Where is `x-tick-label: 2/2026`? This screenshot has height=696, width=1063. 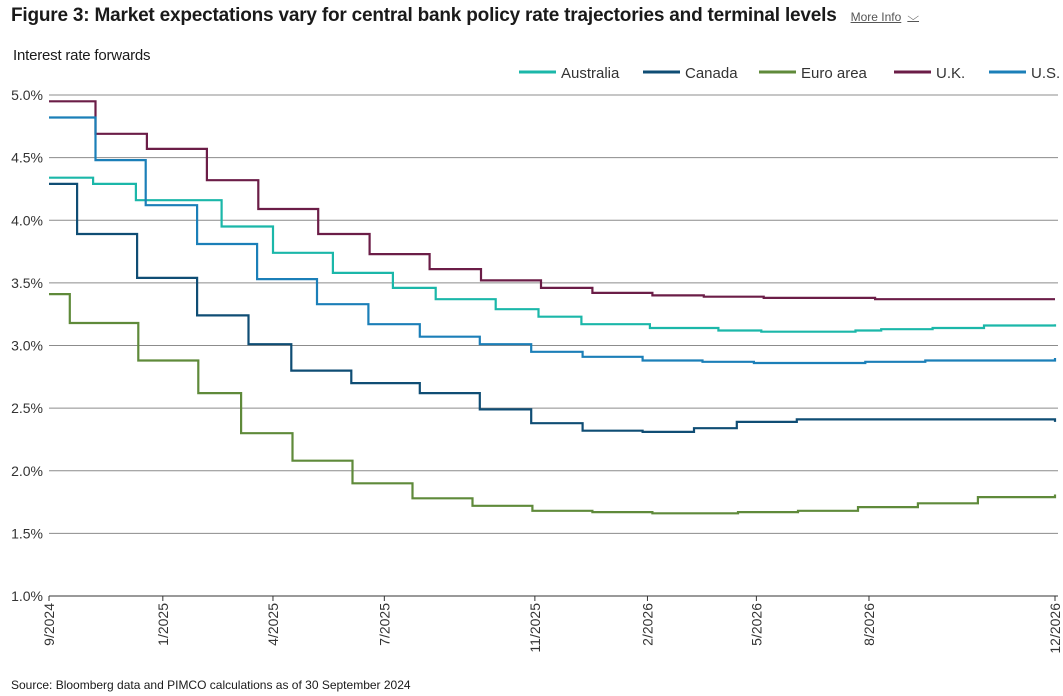
x-tick-label: 2/2026 is located at coordinates (647, 624).